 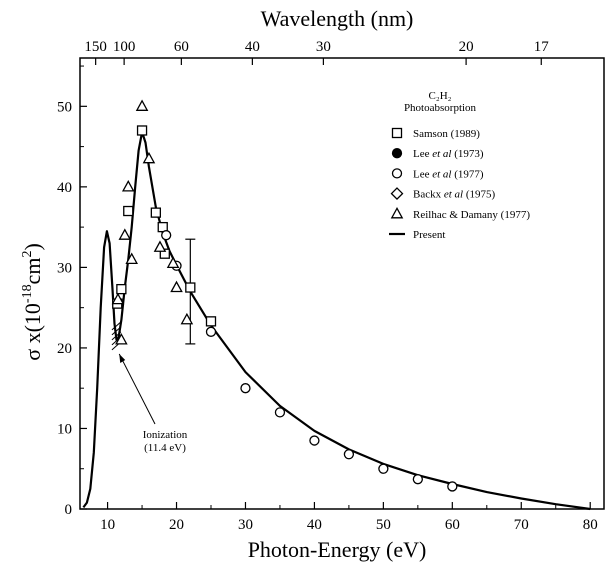 What do you see at coordinates (471, 215) in the screenshot?
I see `legend-label-reilhac: Reilhac & Damany (1977)` at bounding box center [471, 215].